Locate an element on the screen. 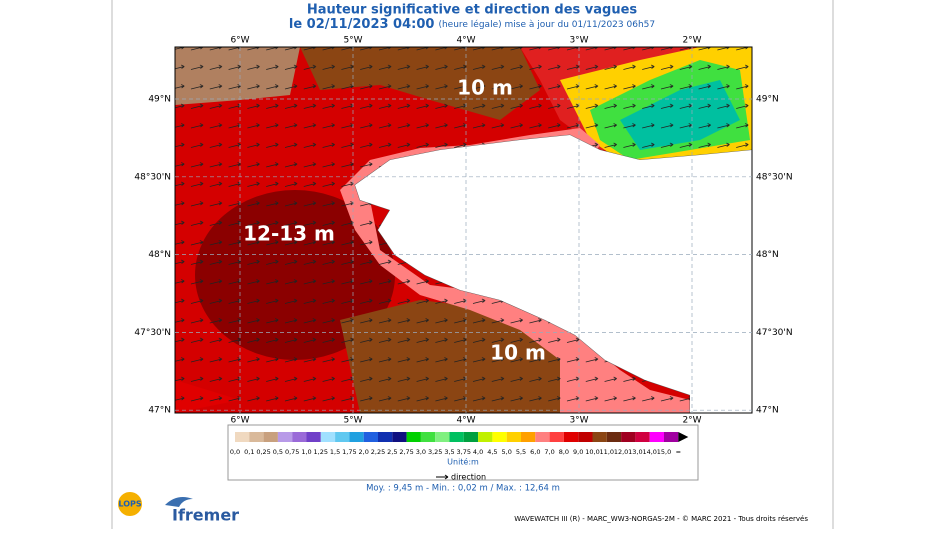  legend-label: 2,25 is located at coordinates (378, 452).